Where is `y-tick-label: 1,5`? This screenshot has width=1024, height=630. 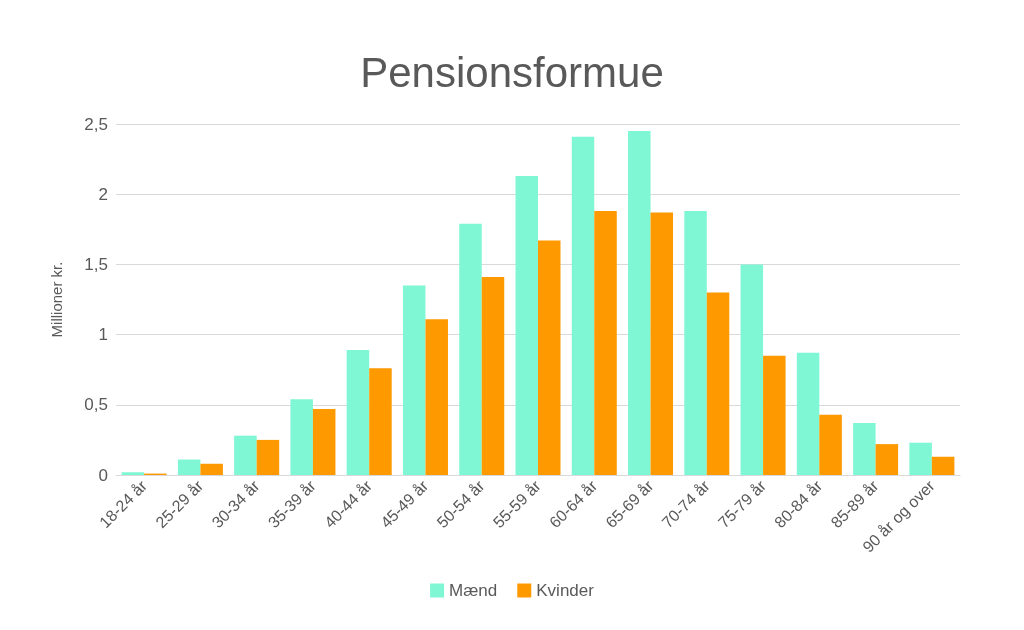
y-tick-label: 1,5 is located at coordinates (96, 264).